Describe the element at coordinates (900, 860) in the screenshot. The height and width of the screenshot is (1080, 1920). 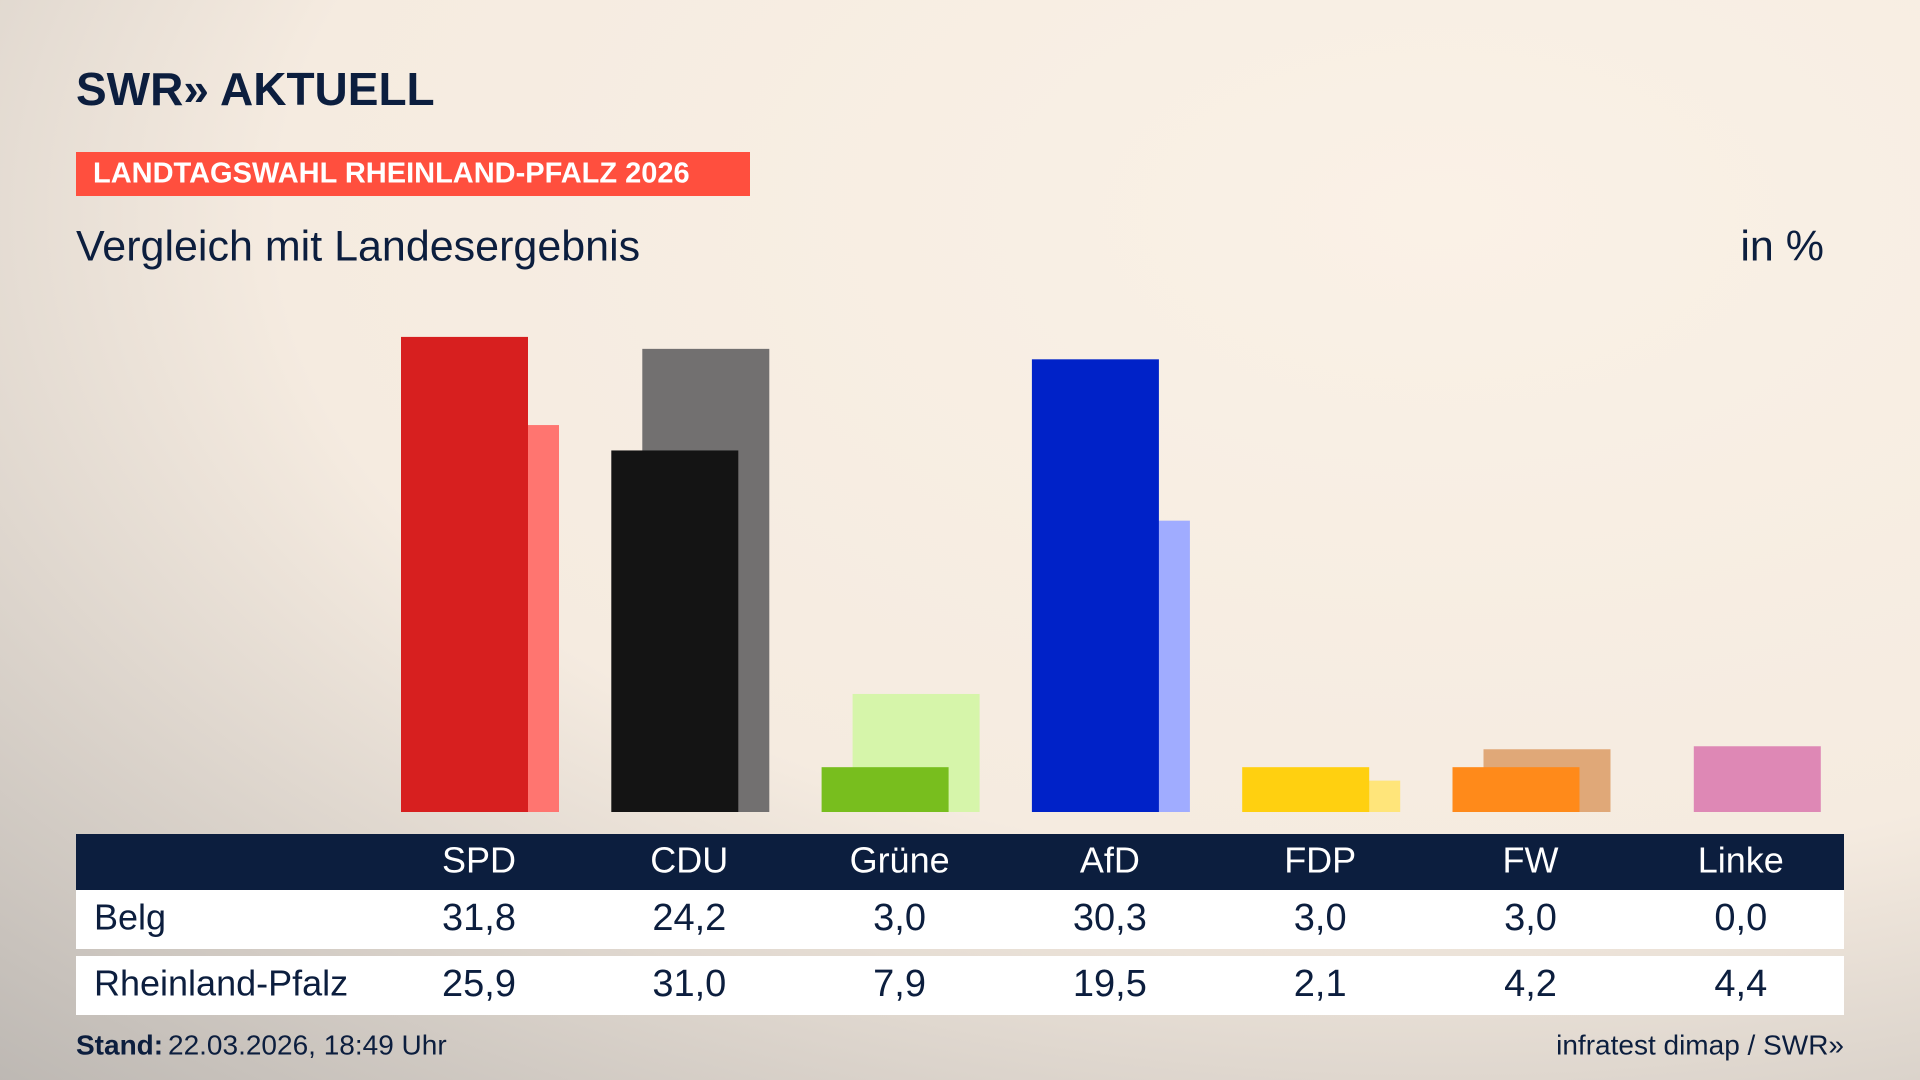
I see `column-header: Grüne` at that location.